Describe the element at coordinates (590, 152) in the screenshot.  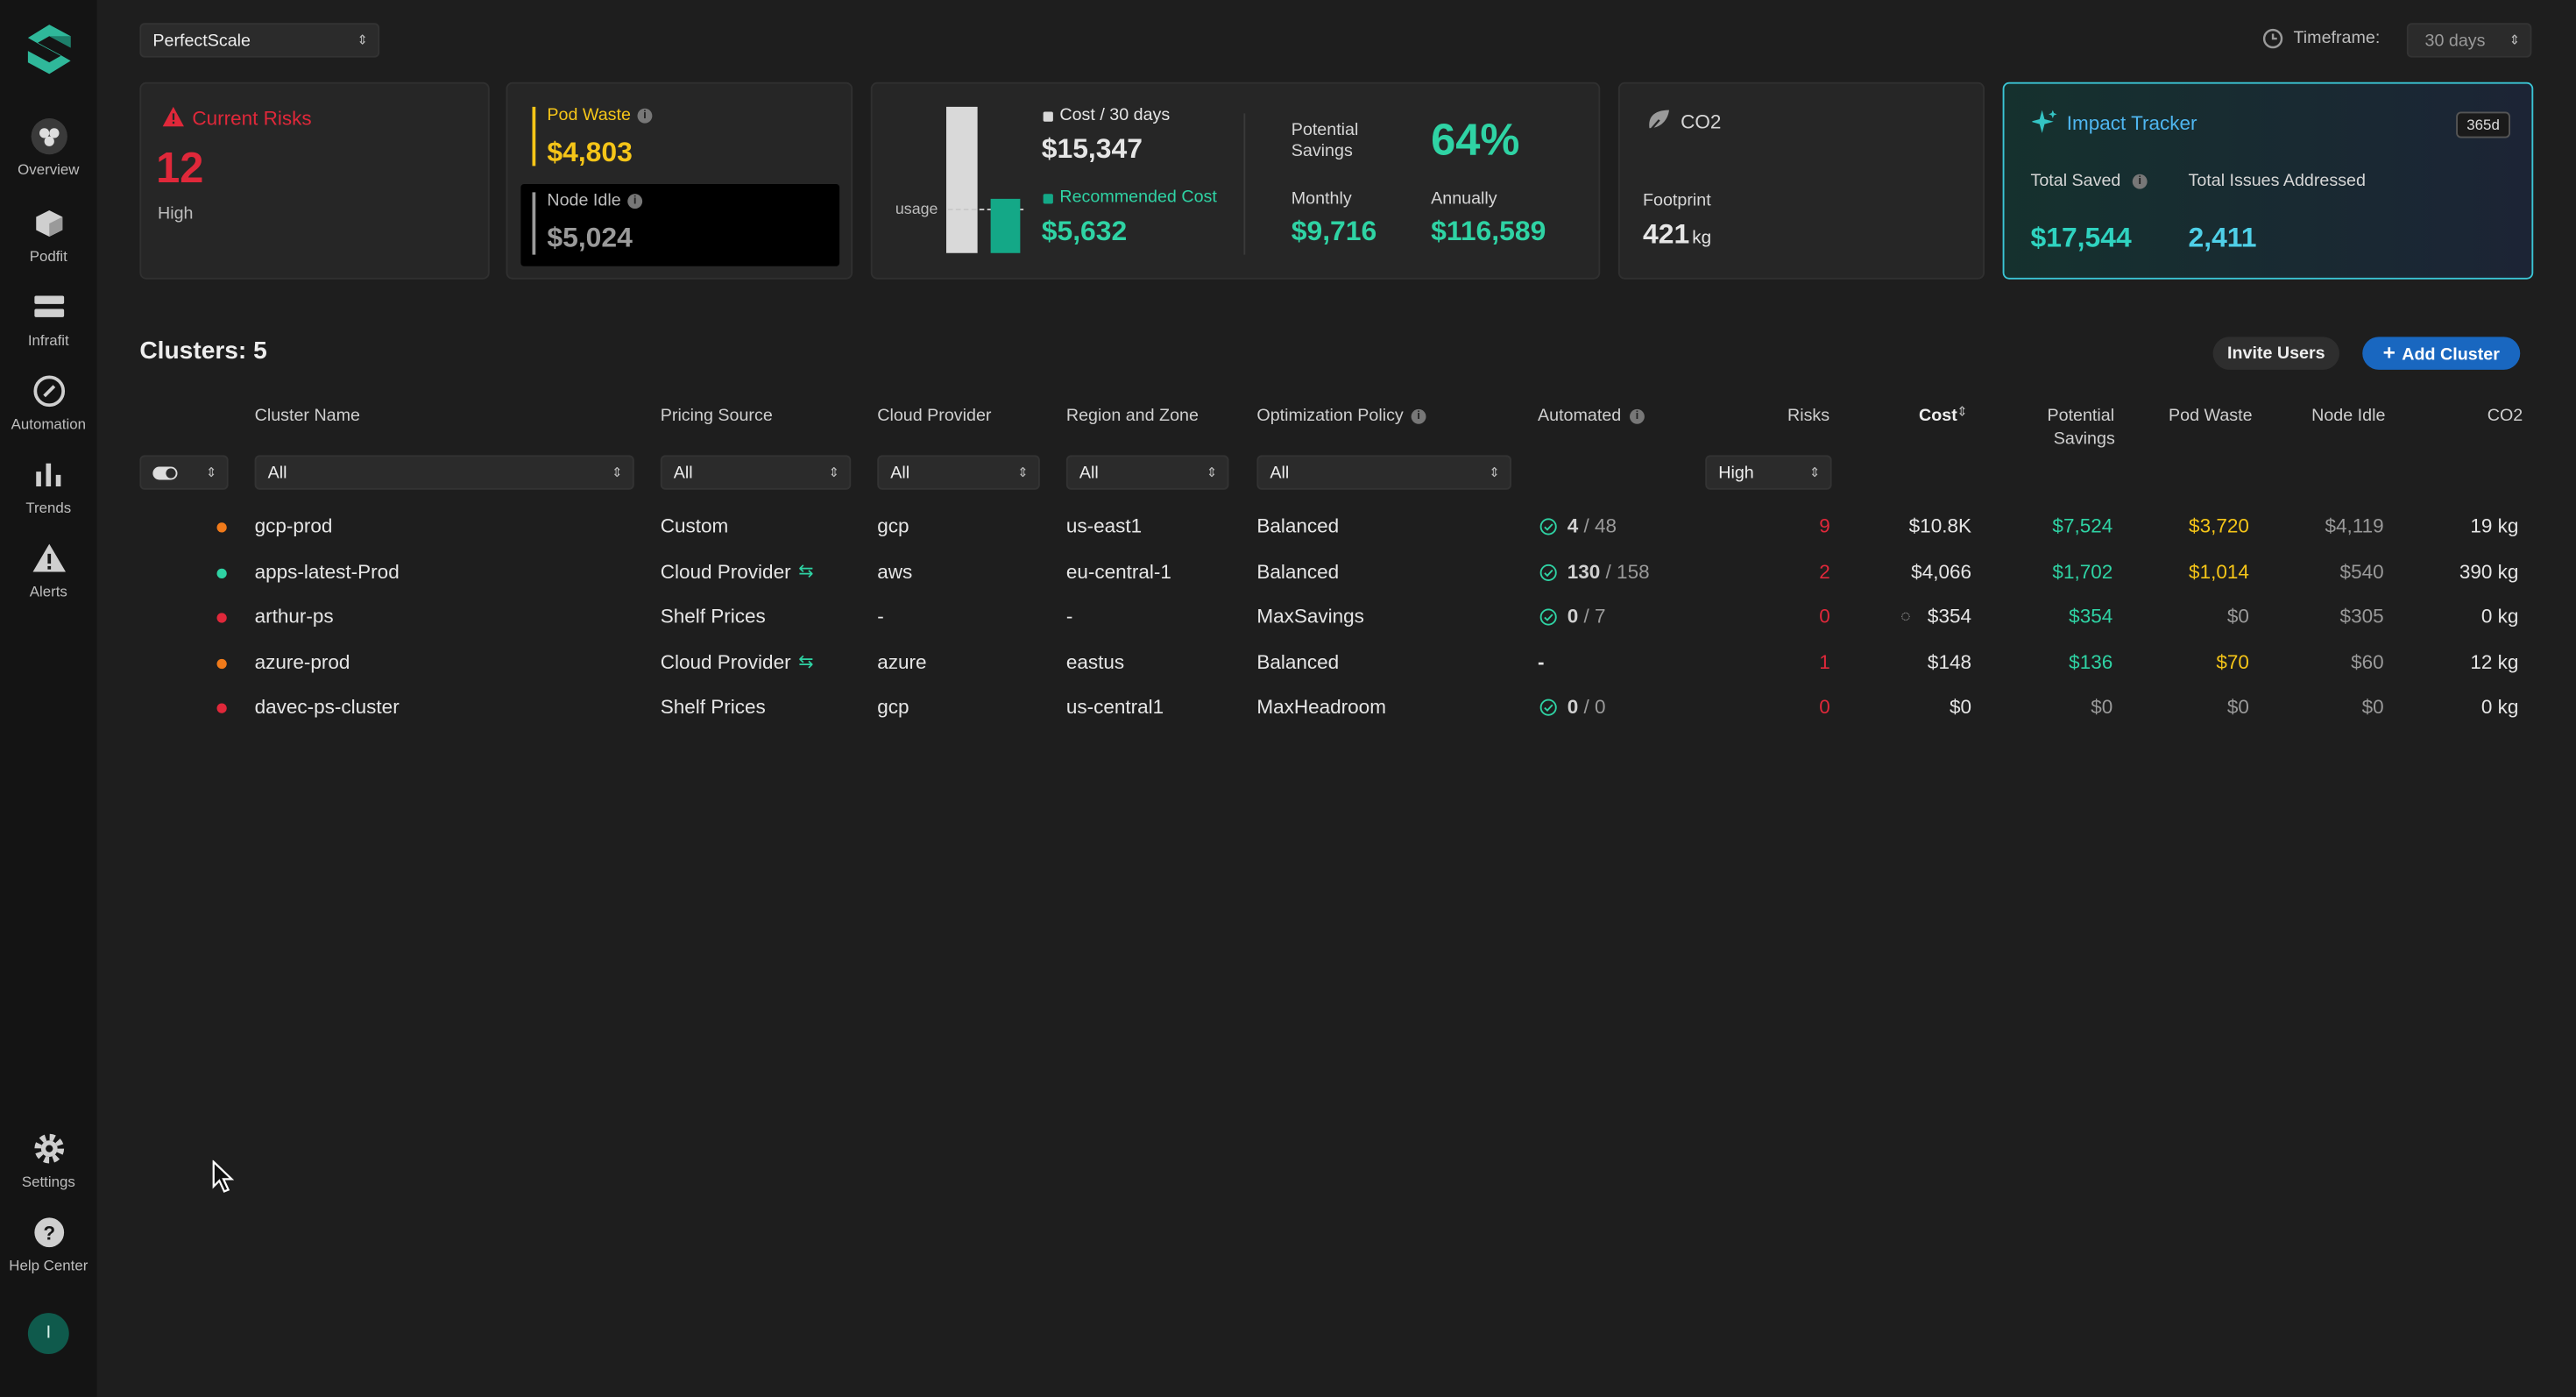
I see `pod-waste-value: $4,803` at that location.